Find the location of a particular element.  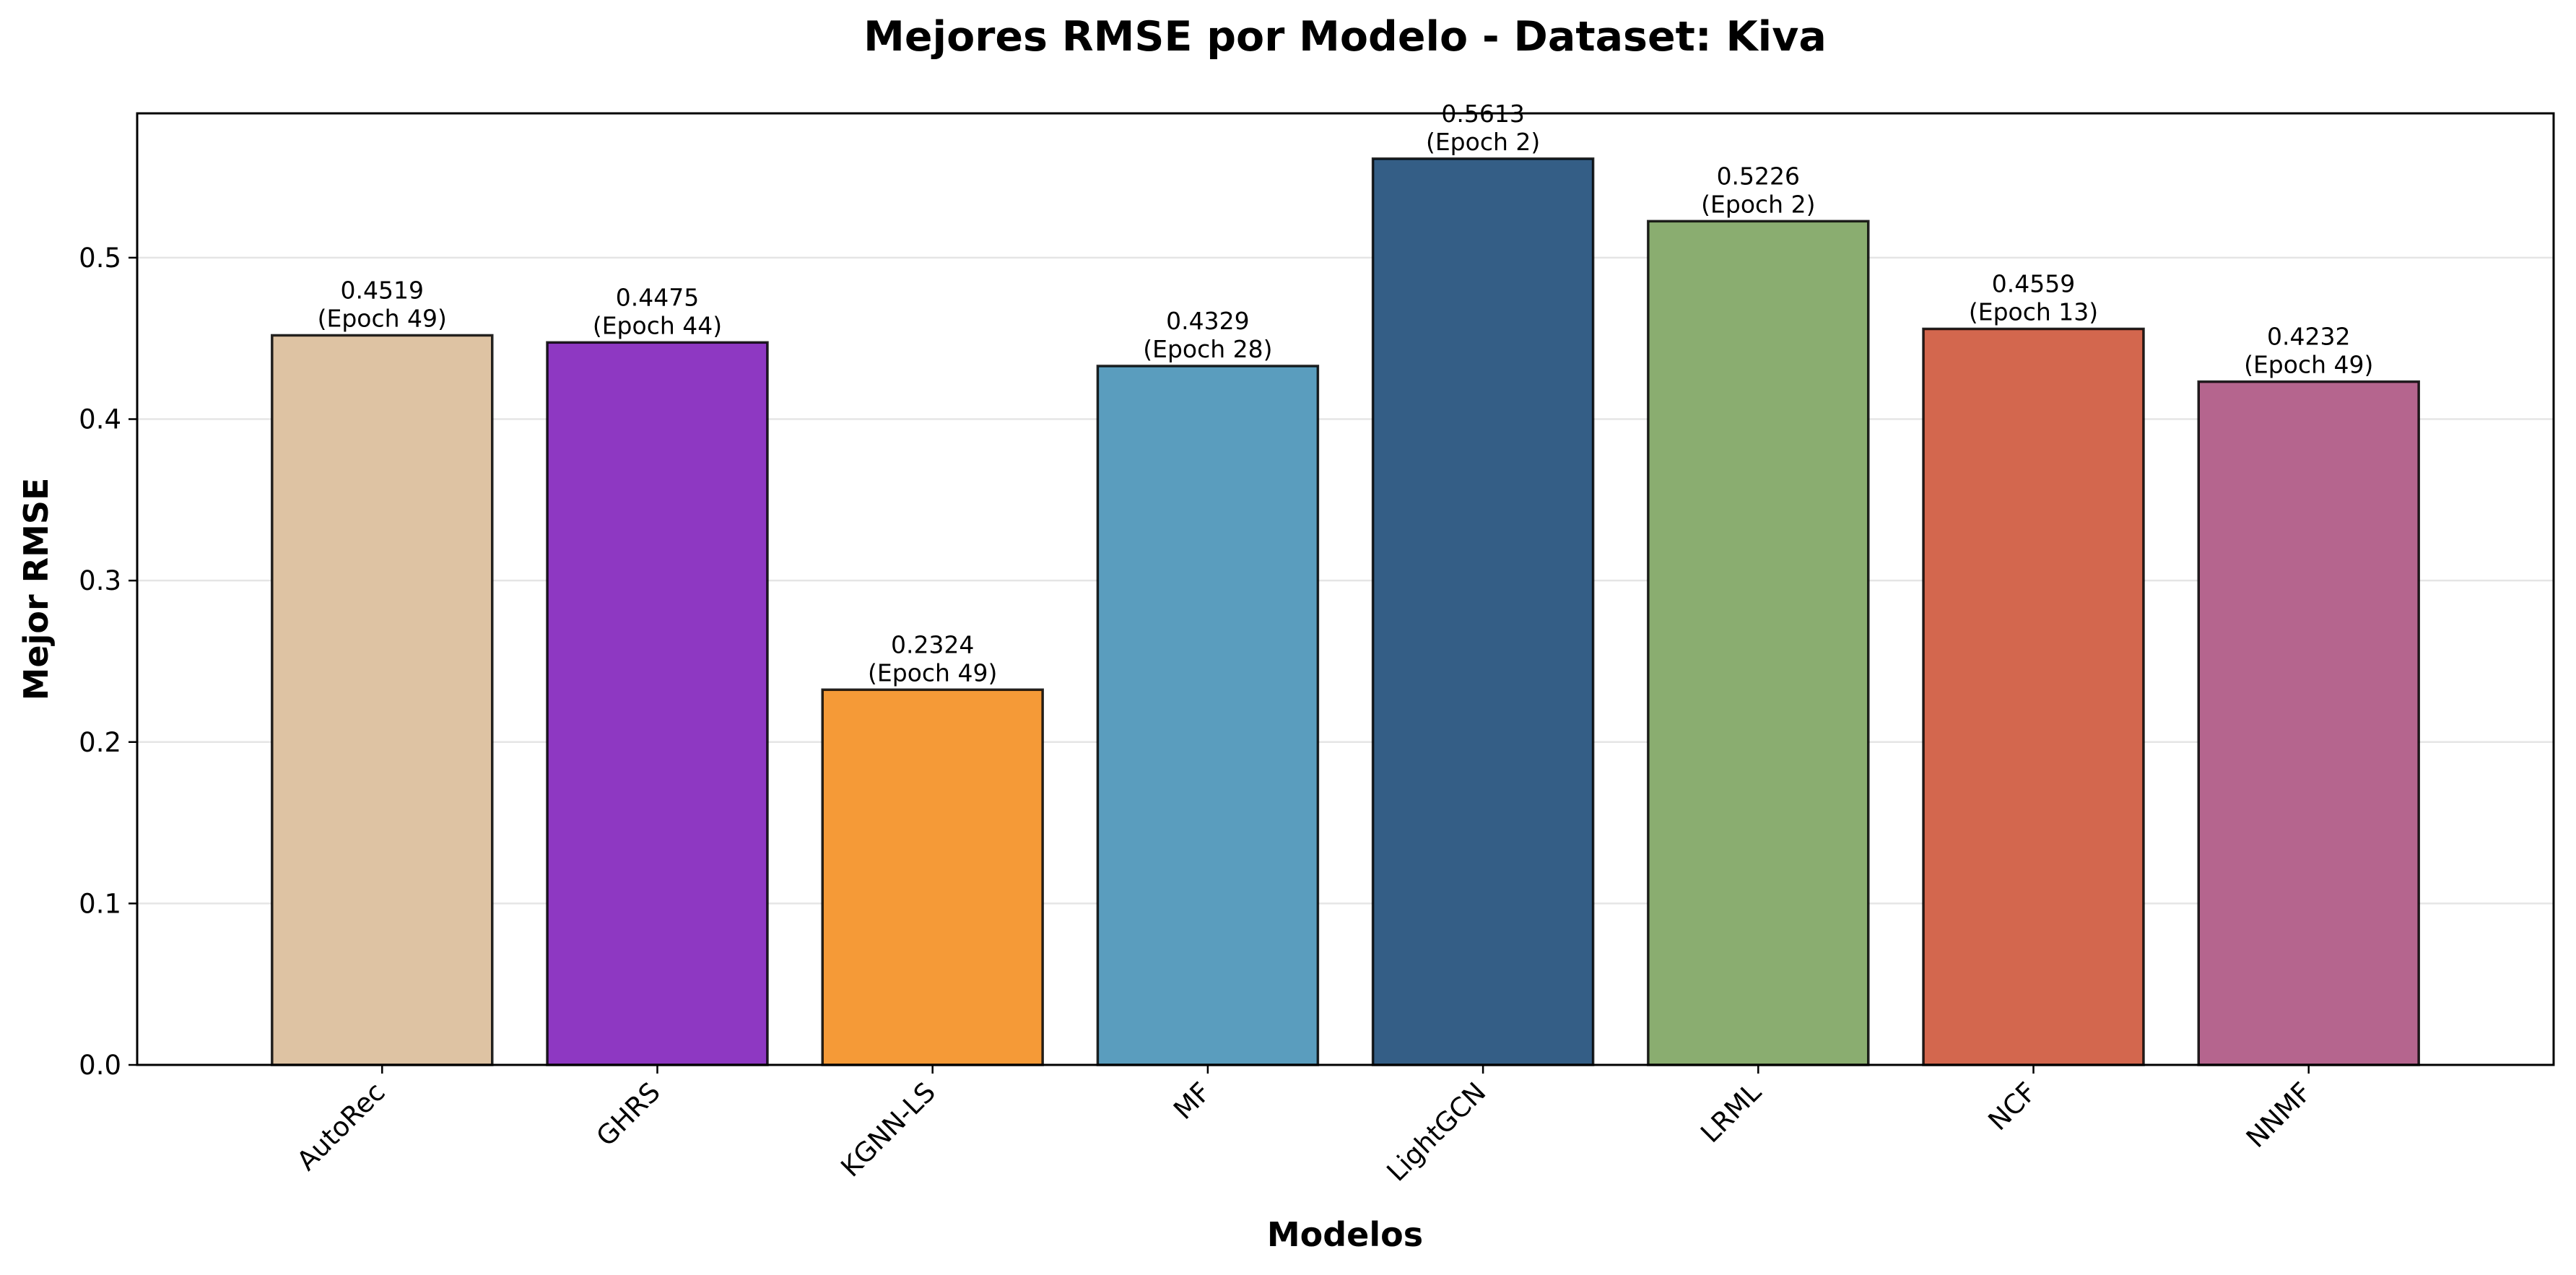

y-tick-label: 0.3 is located at coordinates (100, 580).